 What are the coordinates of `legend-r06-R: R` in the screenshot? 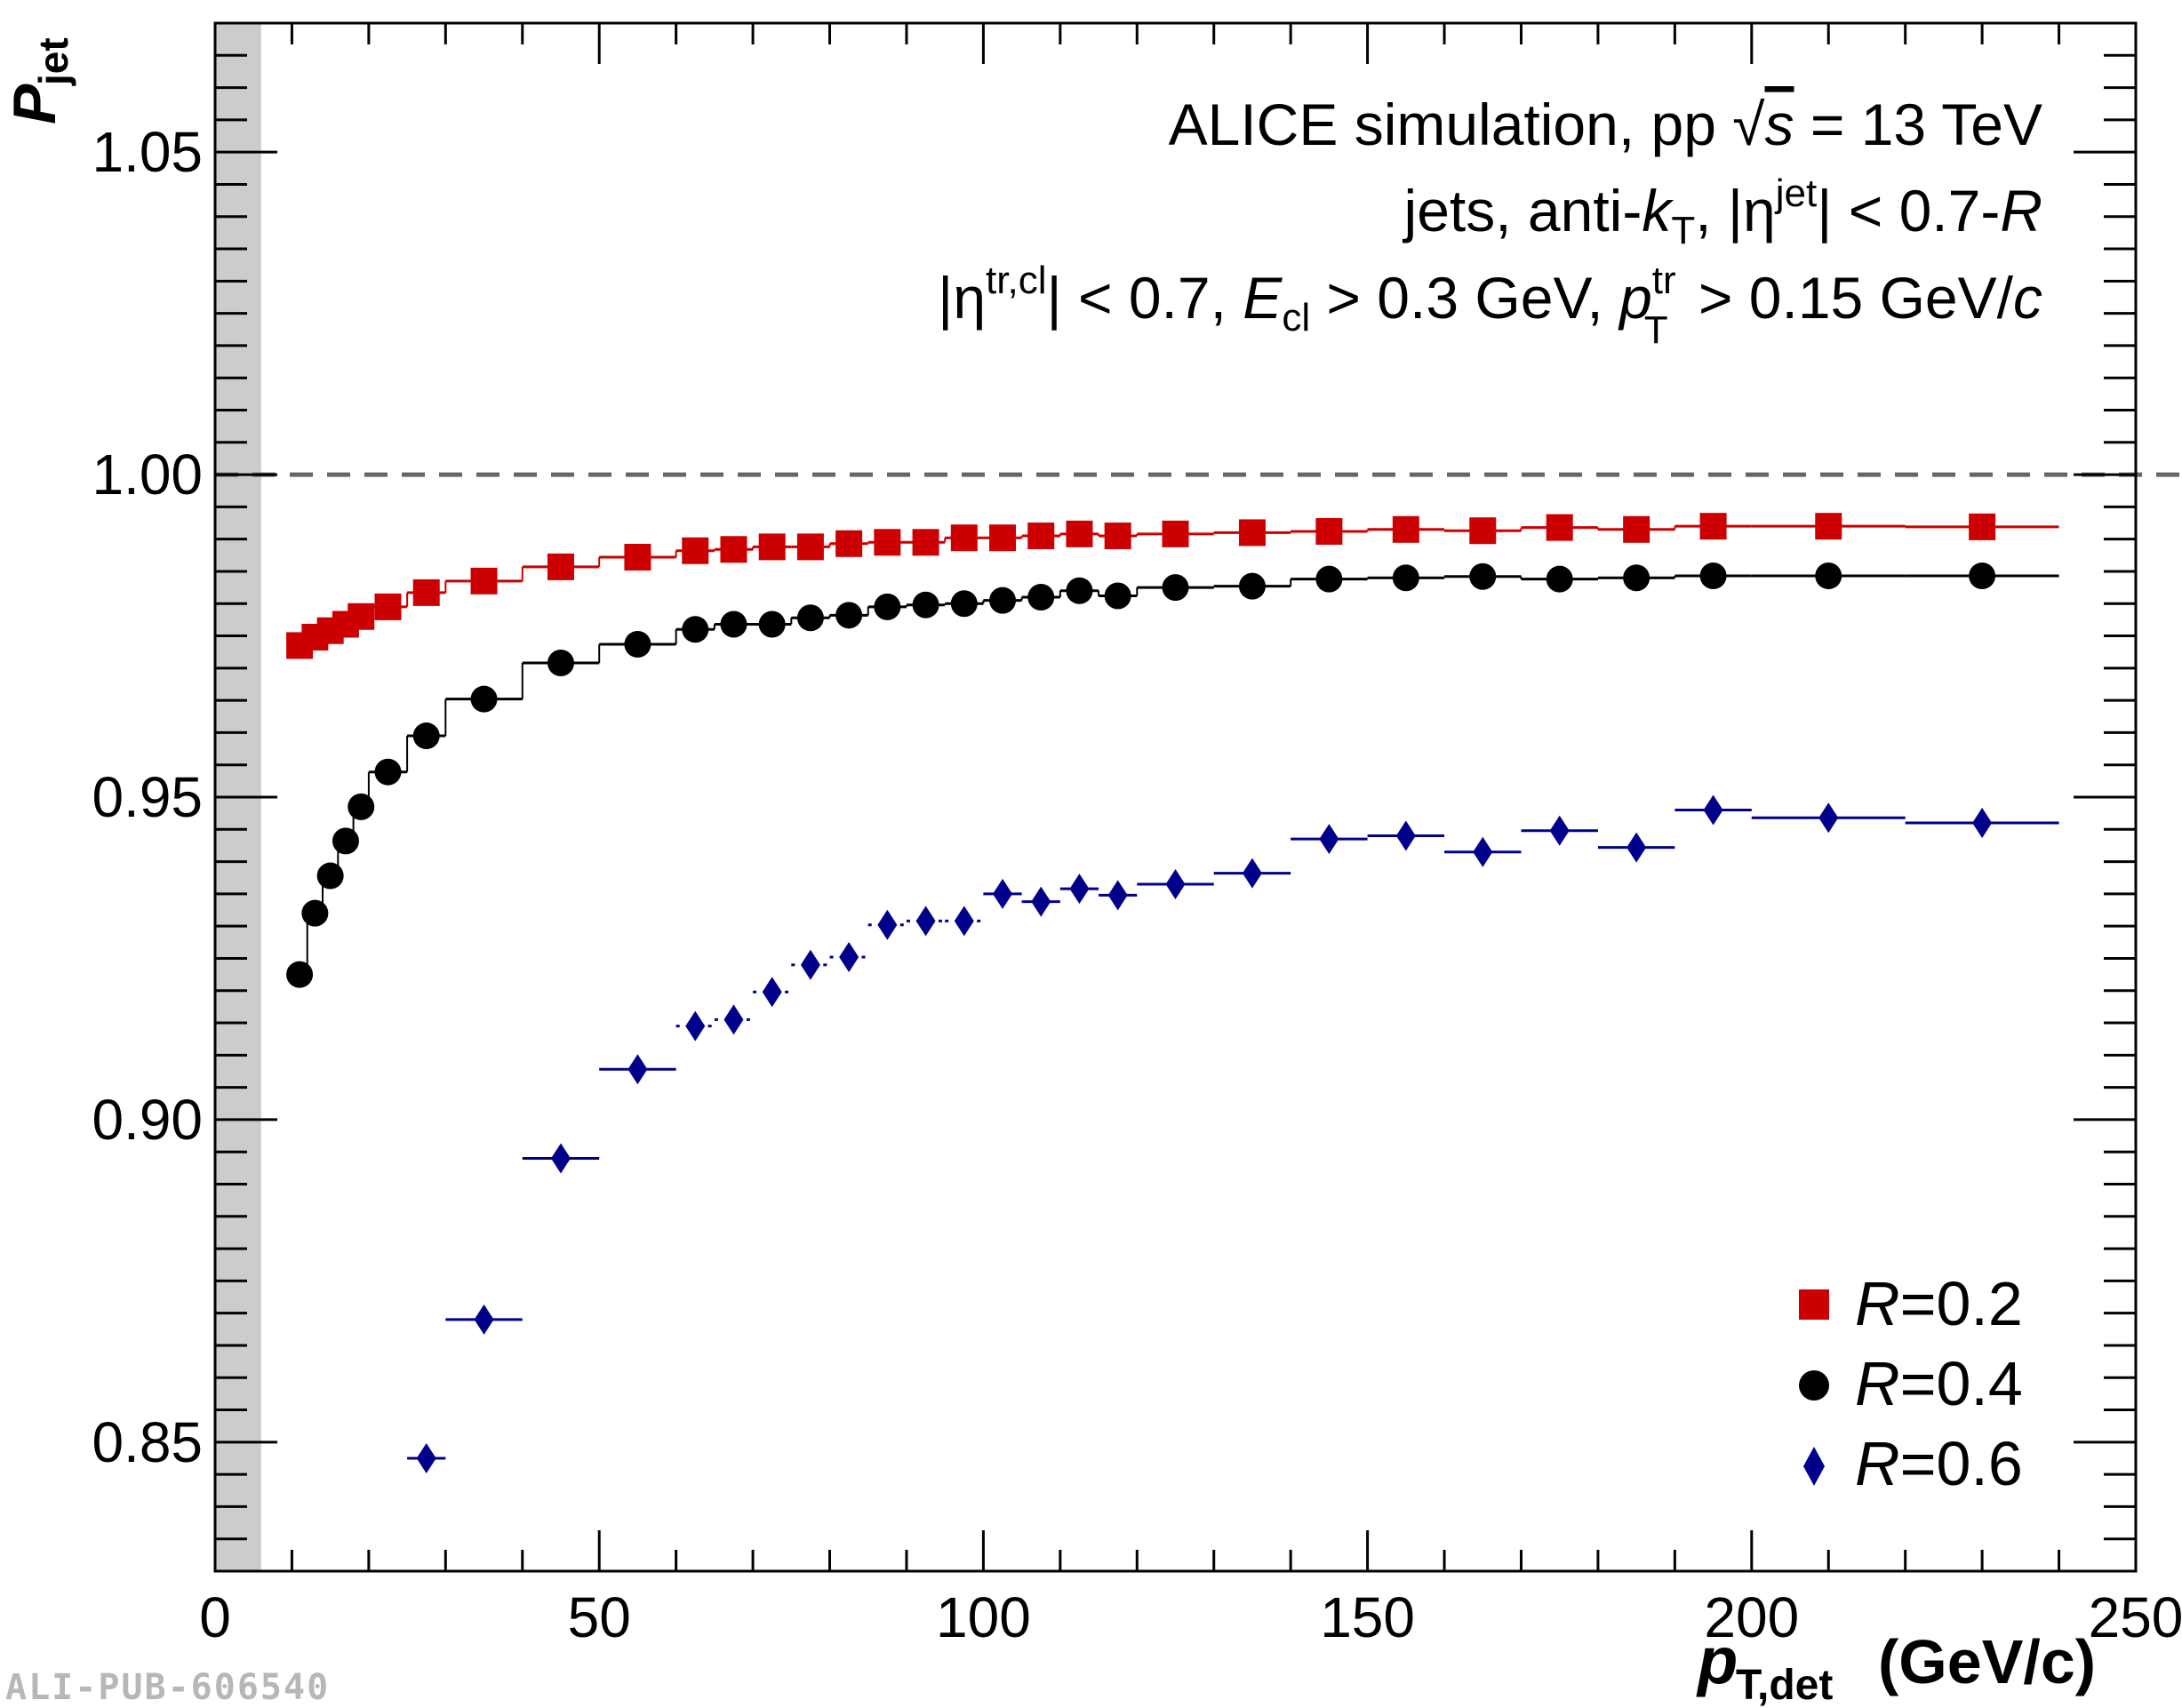 It's located at (1877, 1463).